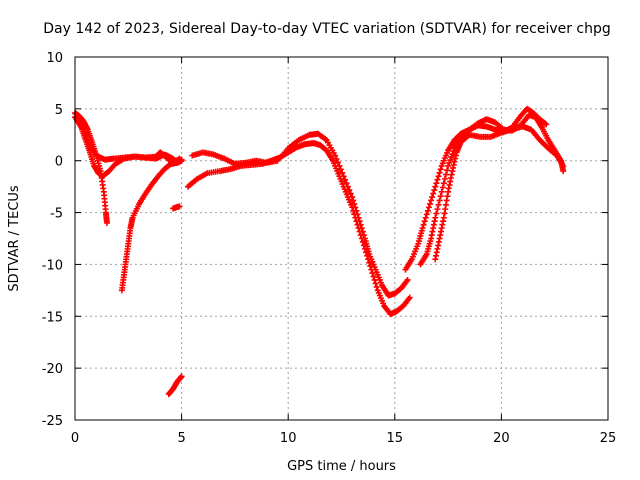 The height and width of the screenshot is (480, 640). Describe the element at coordinates (54, 58) in the screenshot. I see `y-tick-label: 10` at that location.